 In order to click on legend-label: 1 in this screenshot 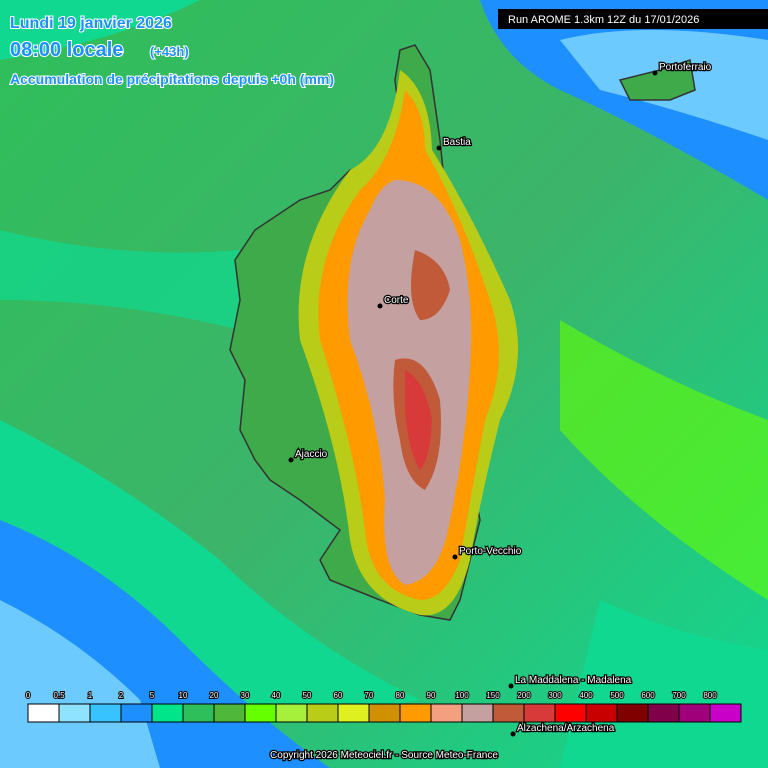, I will do `click(90, 695)`.